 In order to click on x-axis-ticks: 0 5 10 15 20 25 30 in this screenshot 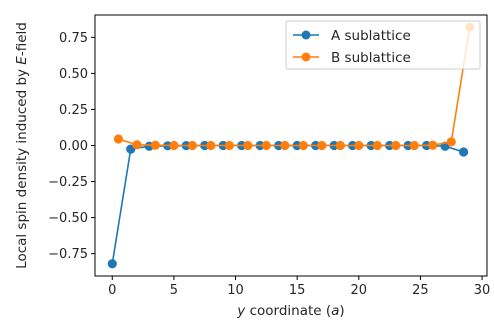, I will do `click(299, 287)`.